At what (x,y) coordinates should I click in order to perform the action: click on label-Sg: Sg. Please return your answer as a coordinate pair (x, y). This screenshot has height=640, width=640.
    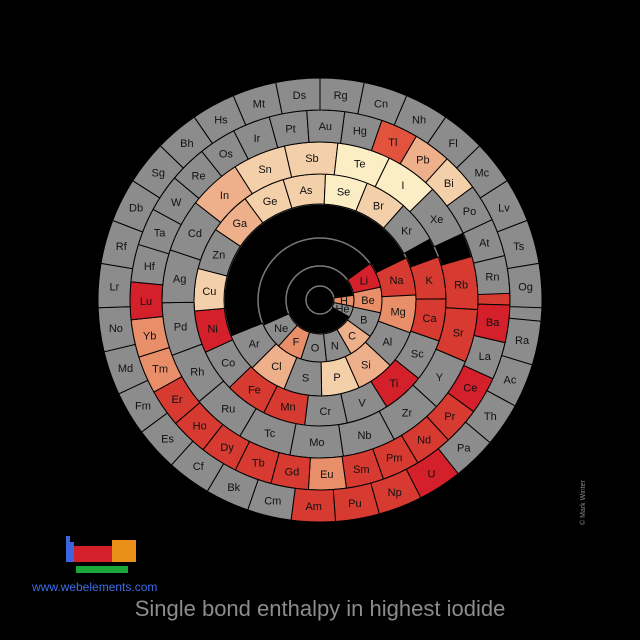
    Looking at the image, I should click on (157, 173).